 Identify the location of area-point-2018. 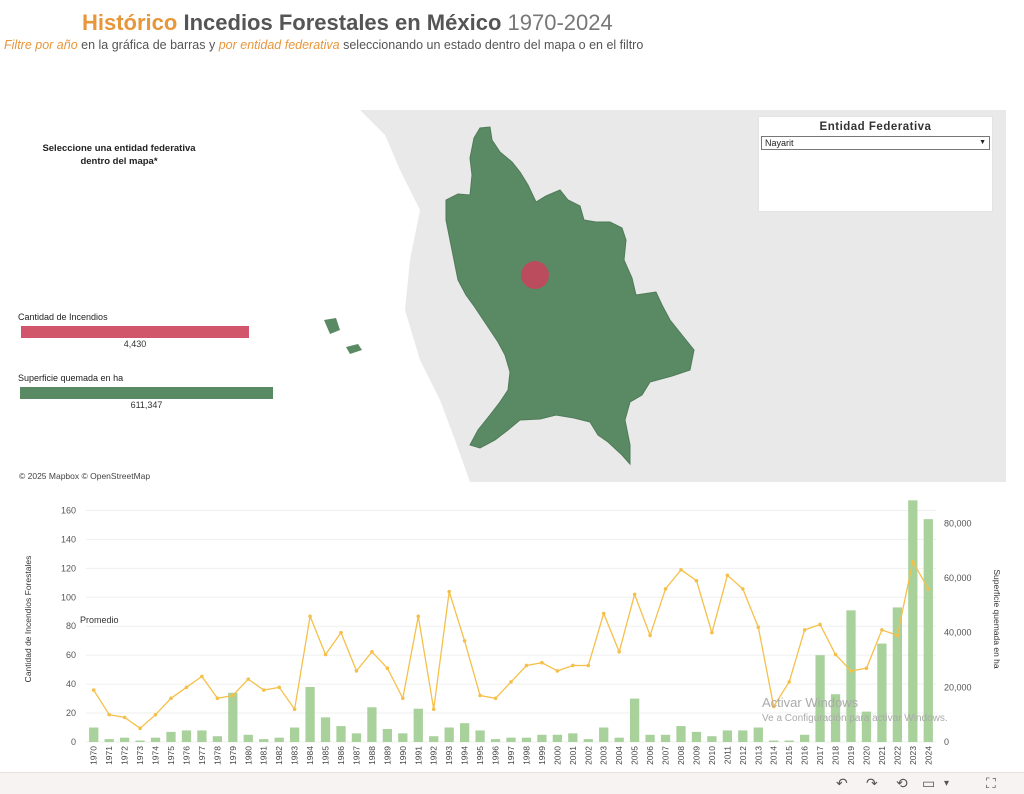
(835, 654).